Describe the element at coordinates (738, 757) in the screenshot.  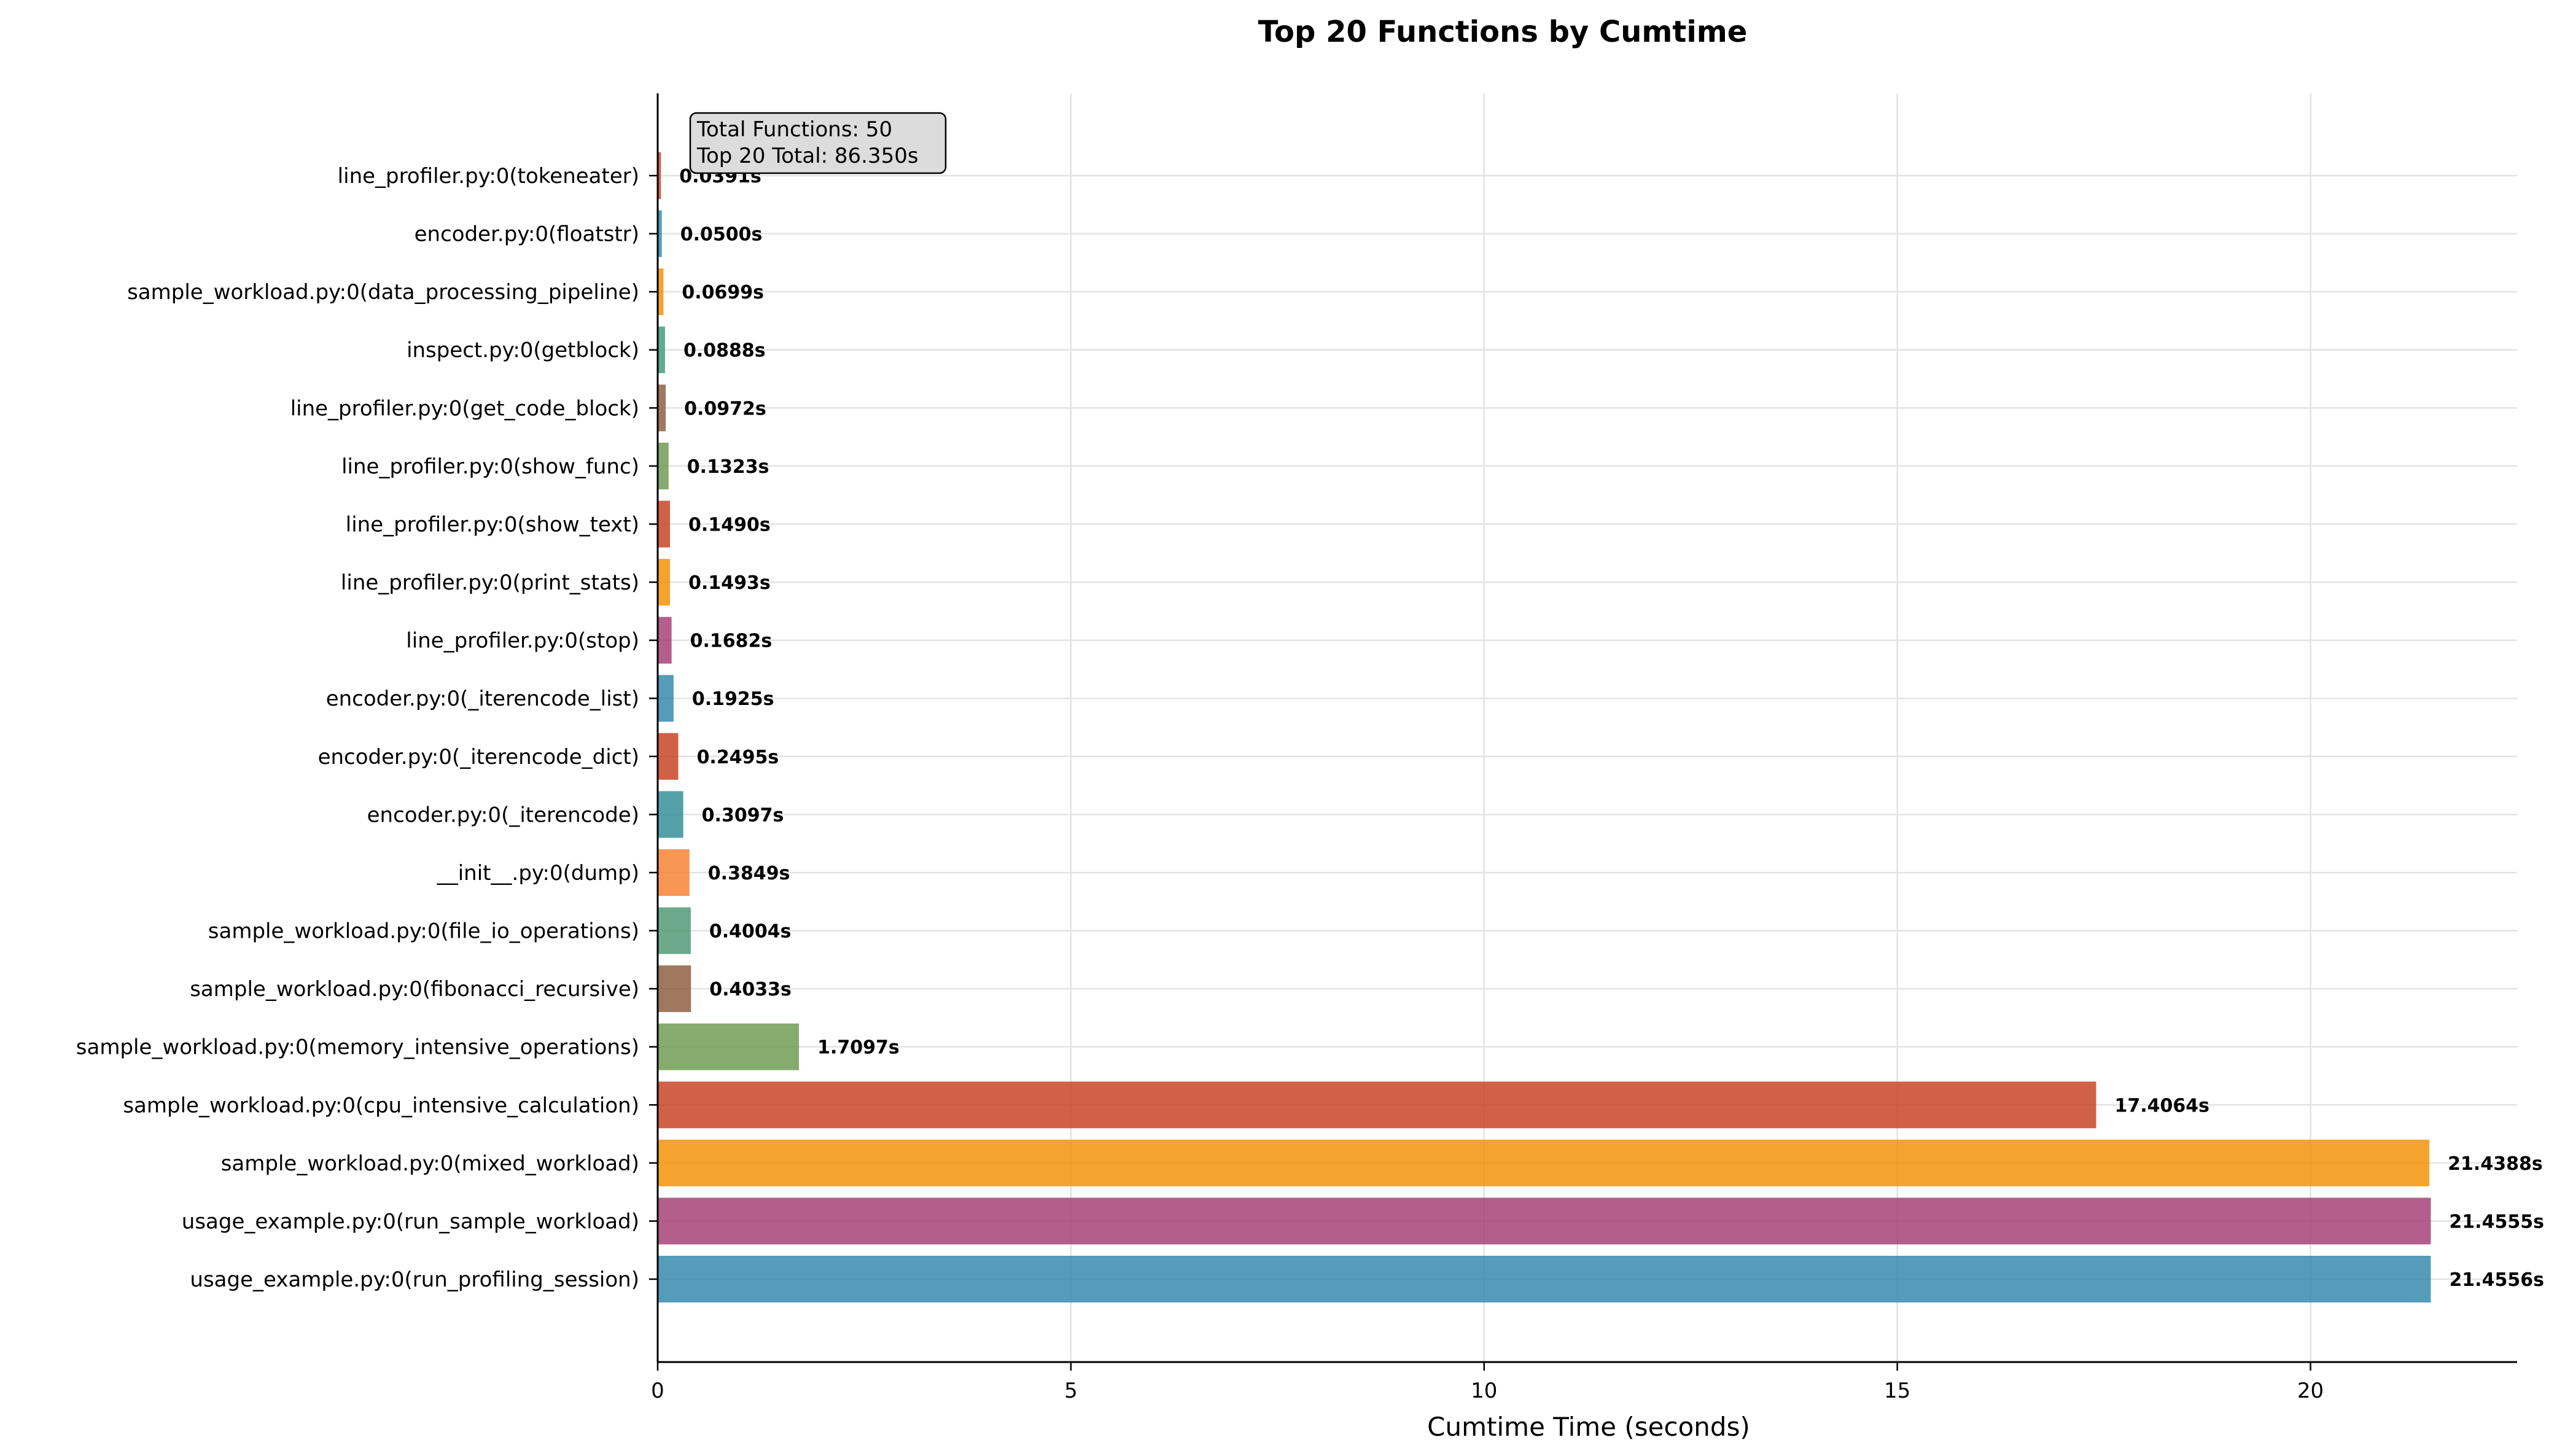
I see `value-label: 0.2495s` at that location.